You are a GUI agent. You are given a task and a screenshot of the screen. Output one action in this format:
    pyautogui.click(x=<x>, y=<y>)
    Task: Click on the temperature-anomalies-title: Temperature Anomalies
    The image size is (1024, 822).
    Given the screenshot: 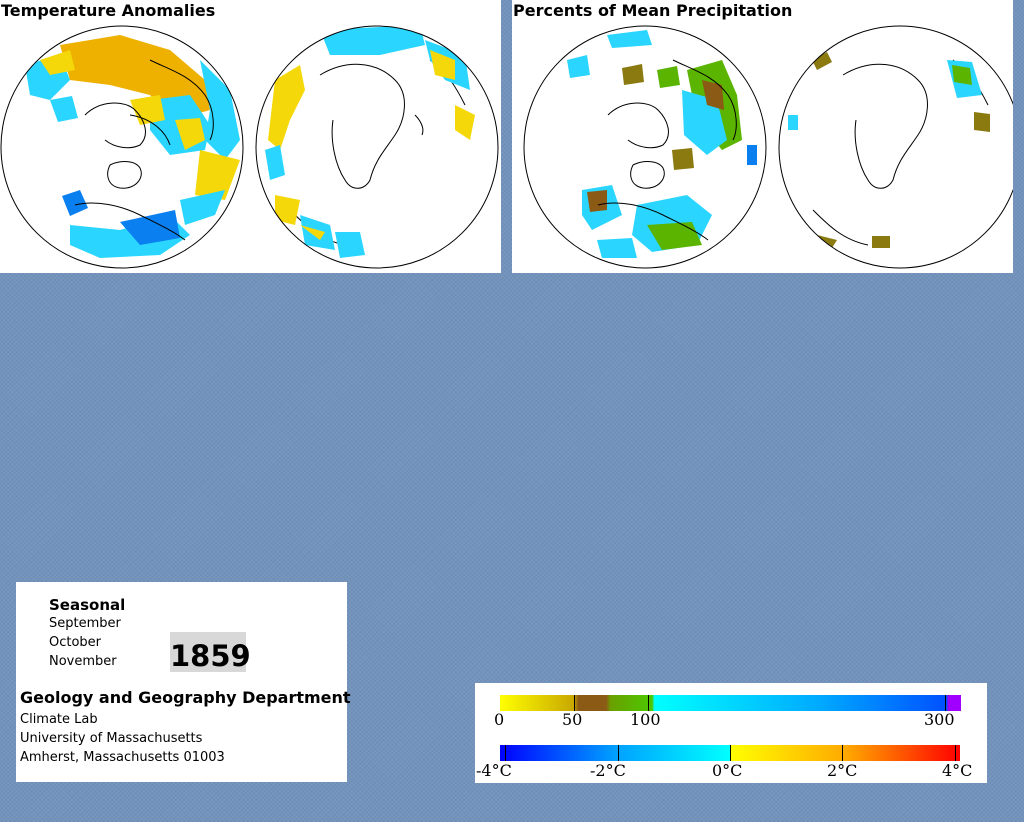 What is the action you would take?
    pyautogui.click(x=109, y=11)
    